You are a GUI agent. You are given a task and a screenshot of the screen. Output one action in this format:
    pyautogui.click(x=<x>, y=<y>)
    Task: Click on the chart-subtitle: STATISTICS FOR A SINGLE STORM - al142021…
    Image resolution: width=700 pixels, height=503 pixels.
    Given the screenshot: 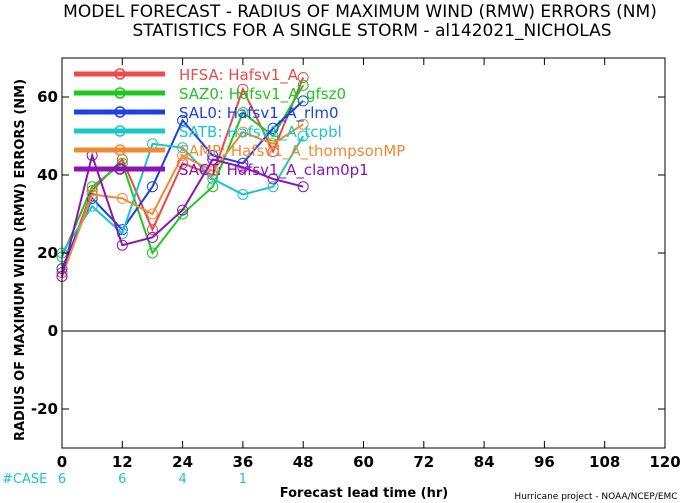 What is the action you would take?
    pyautogui.click(x=371, y=31)
    